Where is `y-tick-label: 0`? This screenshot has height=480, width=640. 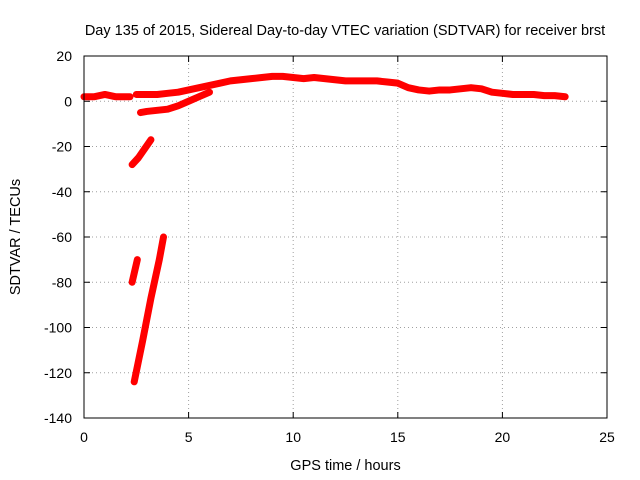
y-tick-label: 0 is located at coordinates (68, 101).